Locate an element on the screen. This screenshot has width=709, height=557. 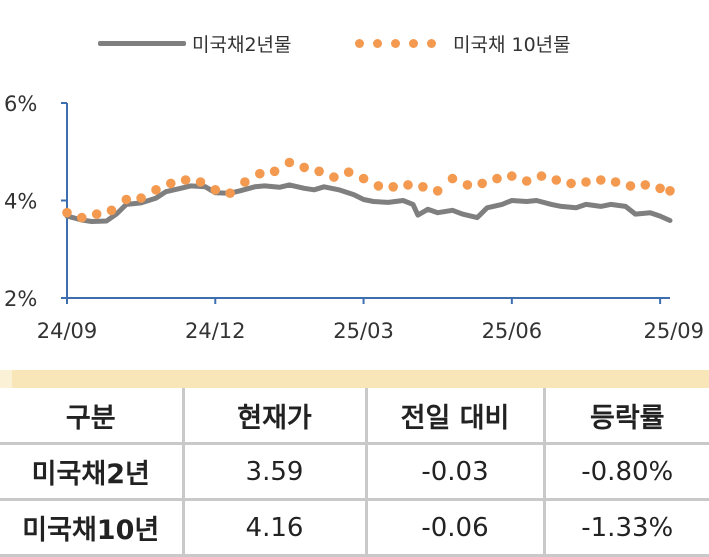
x-tick-label: 25/03 is located at coordinates (363, 331).